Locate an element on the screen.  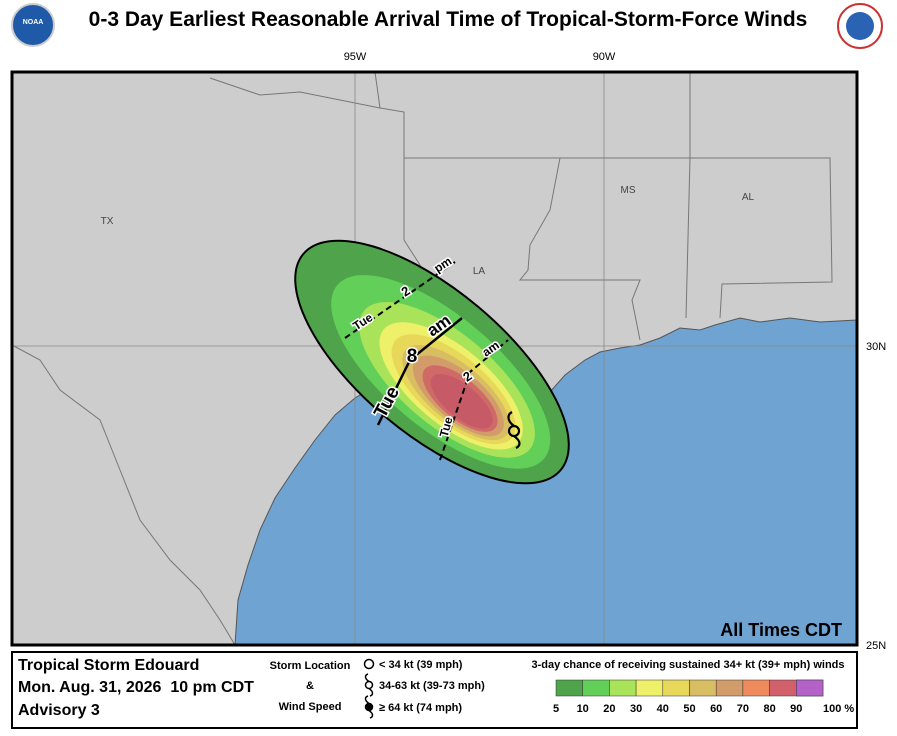
advisory-number: Advisory 3 is located at coordinates (59, 710).